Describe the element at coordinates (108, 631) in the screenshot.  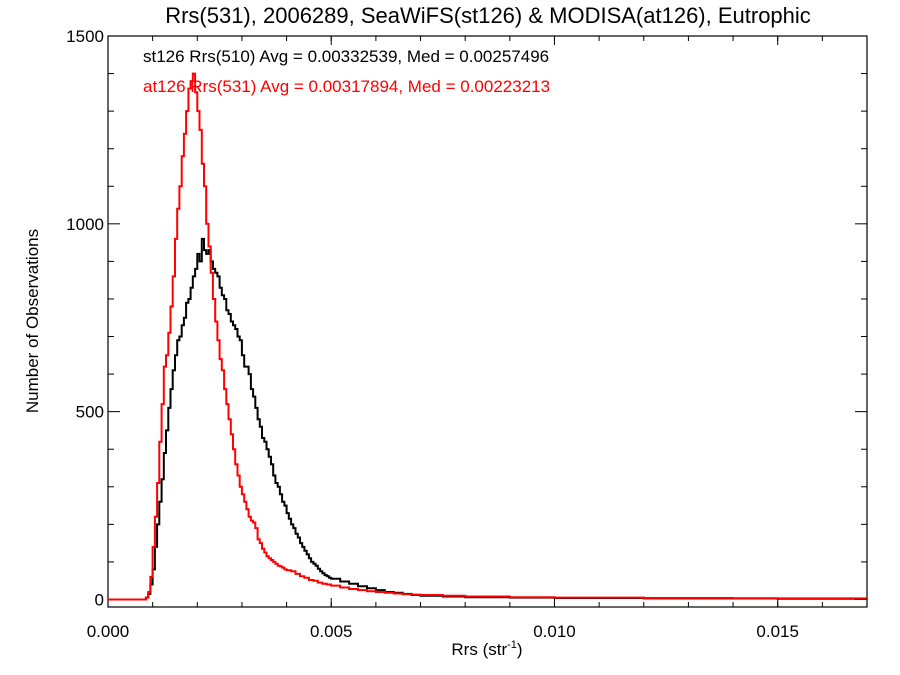
I see `x-tick-label: 0.000` at that location.